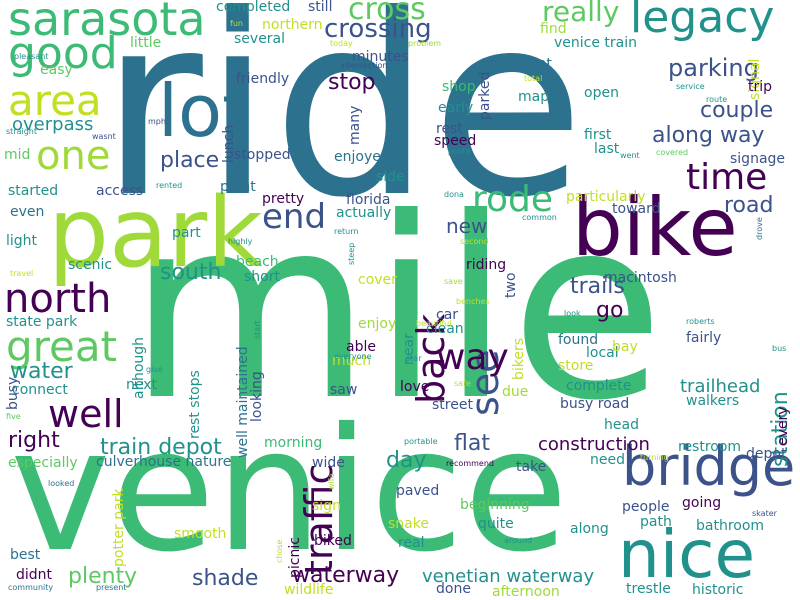  Describe the element at coordinates (713, 68) in the screenshot. I see `word-parking: parking` at that location.